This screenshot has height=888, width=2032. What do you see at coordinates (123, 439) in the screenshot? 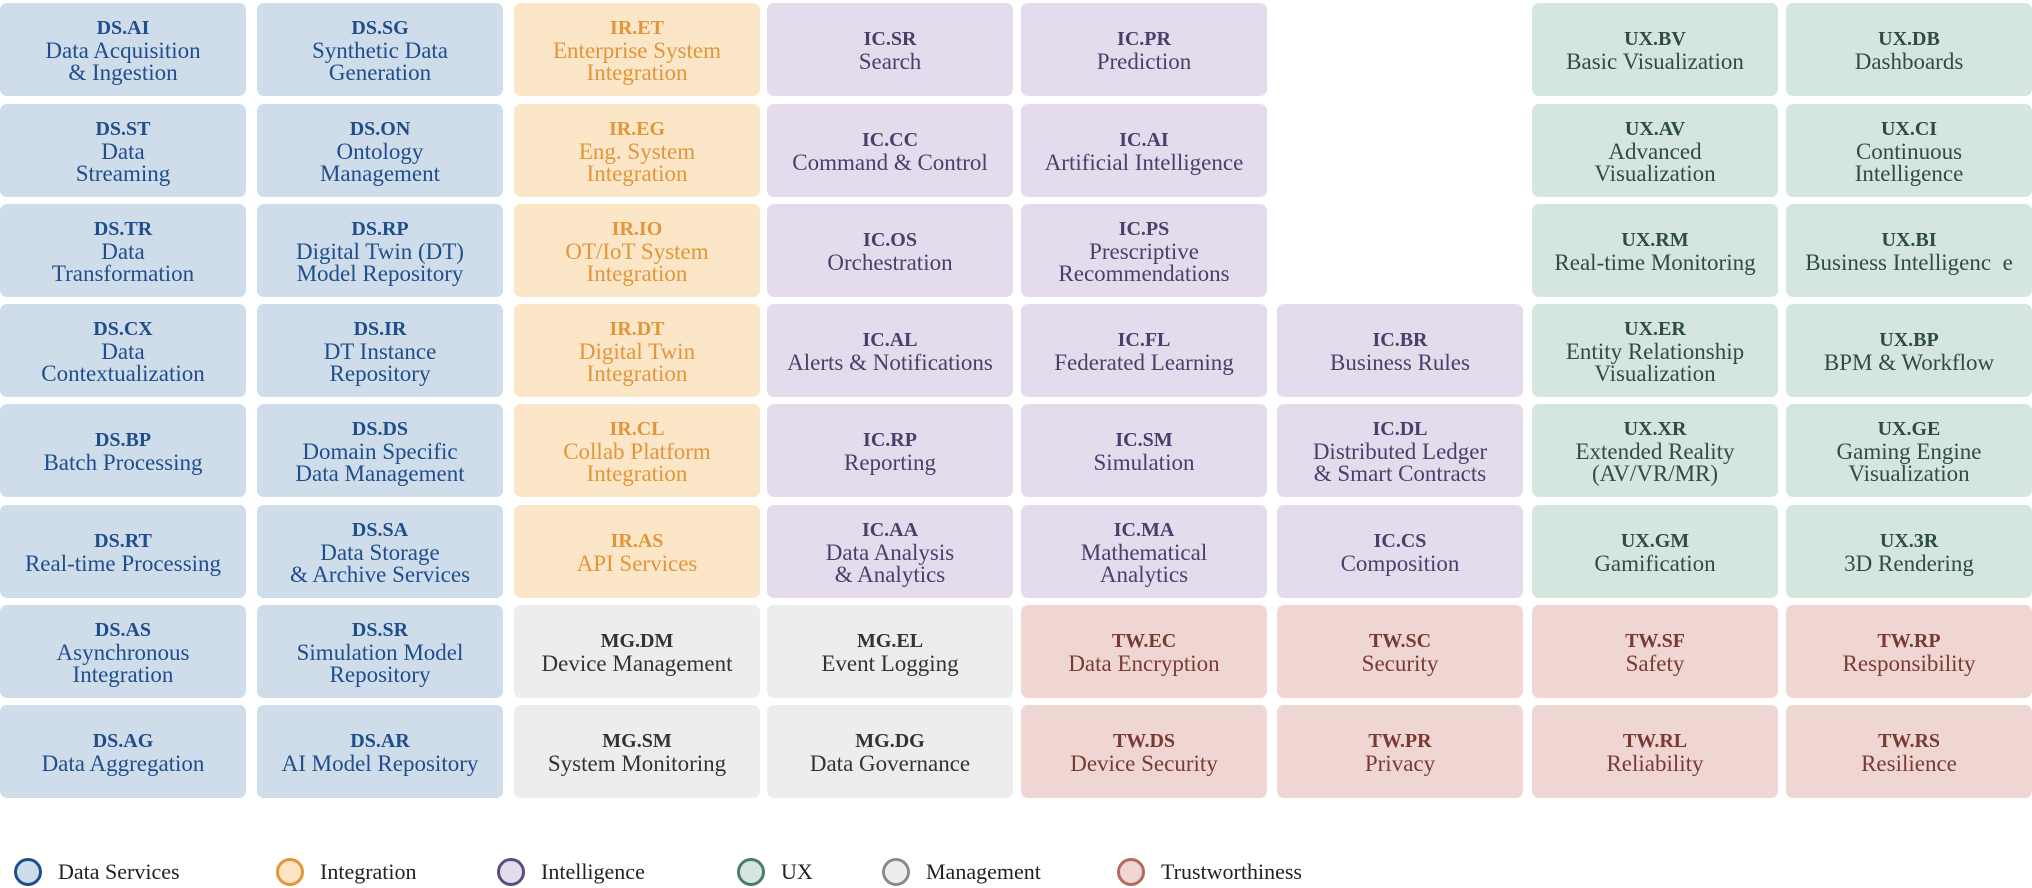
I see `capability-code: DS.BP` at bounding box center [123, 439].